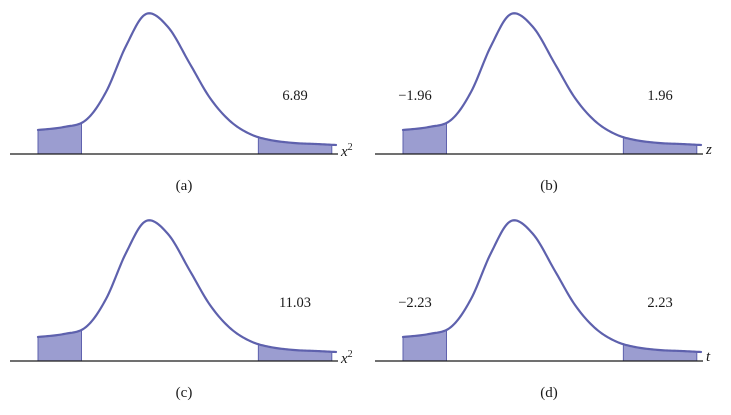 This screenshot has height=415, width=731. I want to click on panel-caption: (a), so click(184, 186).